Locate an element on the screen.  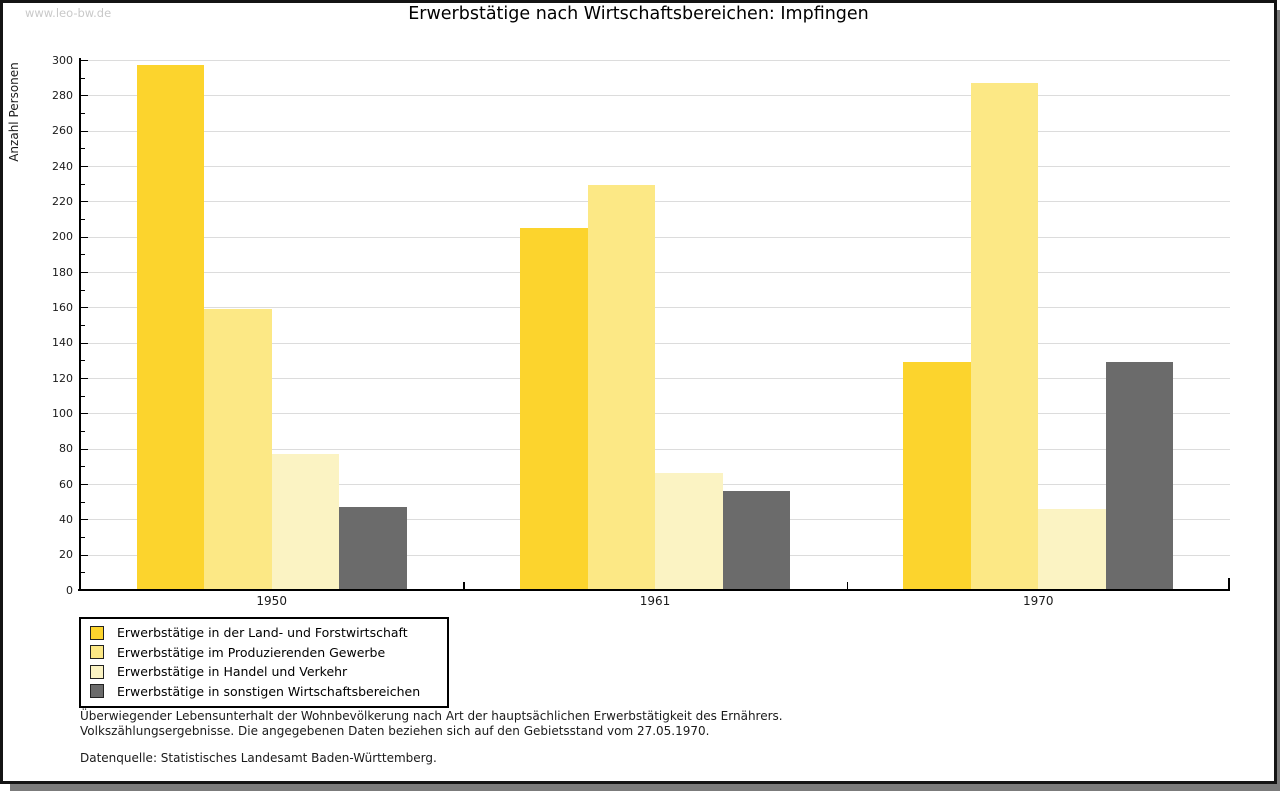
x-tick-label: 1961 is located at coordinates (655, 601).